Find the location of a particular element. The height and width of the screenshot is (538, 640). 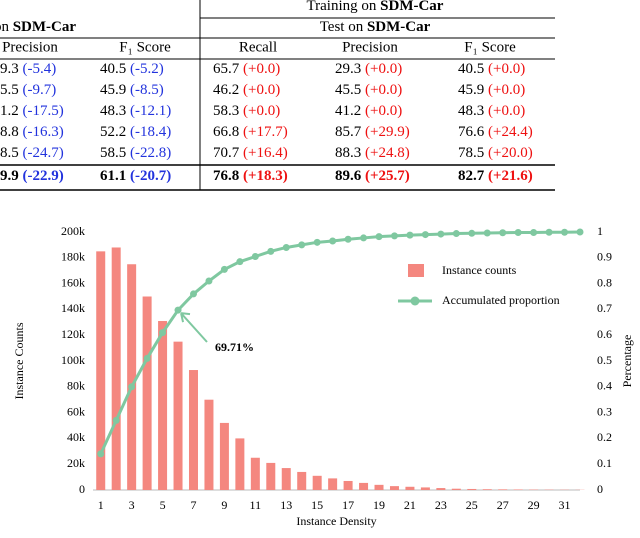

y2-tick-label: 0.6 is located at coordinates (604, 334).